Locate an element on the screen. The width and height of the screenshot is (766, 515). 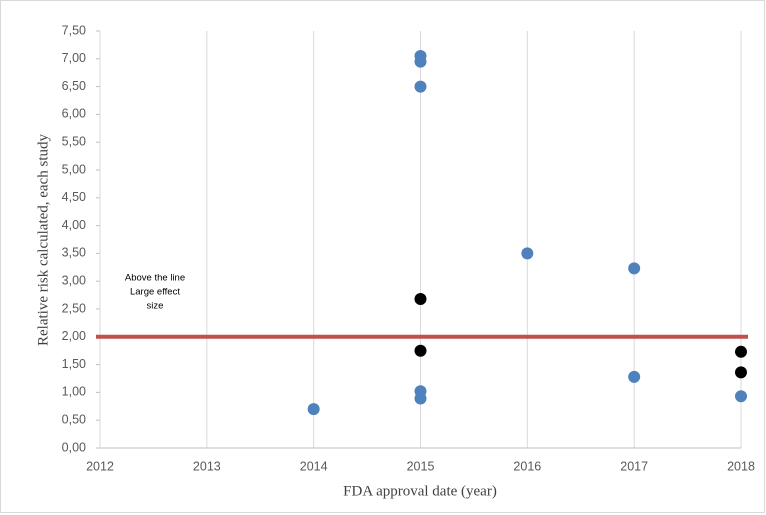
y-tick-label: 7,00 is located at coordinates (74, 58).